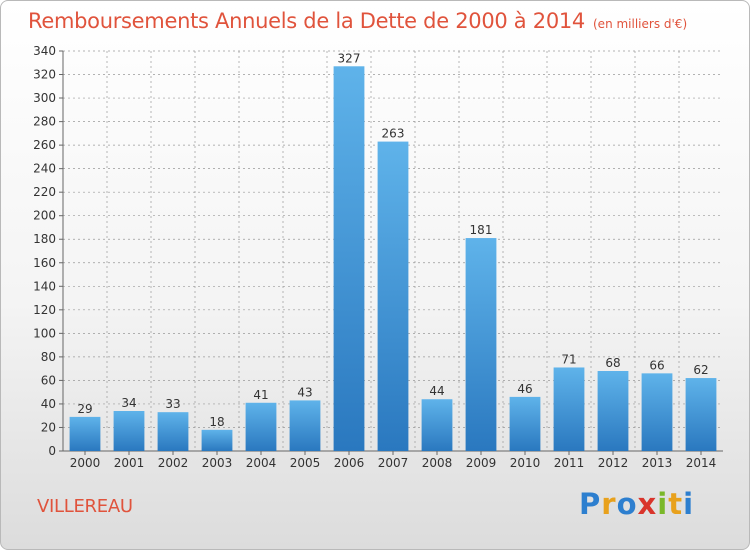 This screenshot has height=550, width=750. What do you see at coordinates (524, 389) in the screenshot?
I see `data-label-2010: 46` at bounding box center [524, 389].